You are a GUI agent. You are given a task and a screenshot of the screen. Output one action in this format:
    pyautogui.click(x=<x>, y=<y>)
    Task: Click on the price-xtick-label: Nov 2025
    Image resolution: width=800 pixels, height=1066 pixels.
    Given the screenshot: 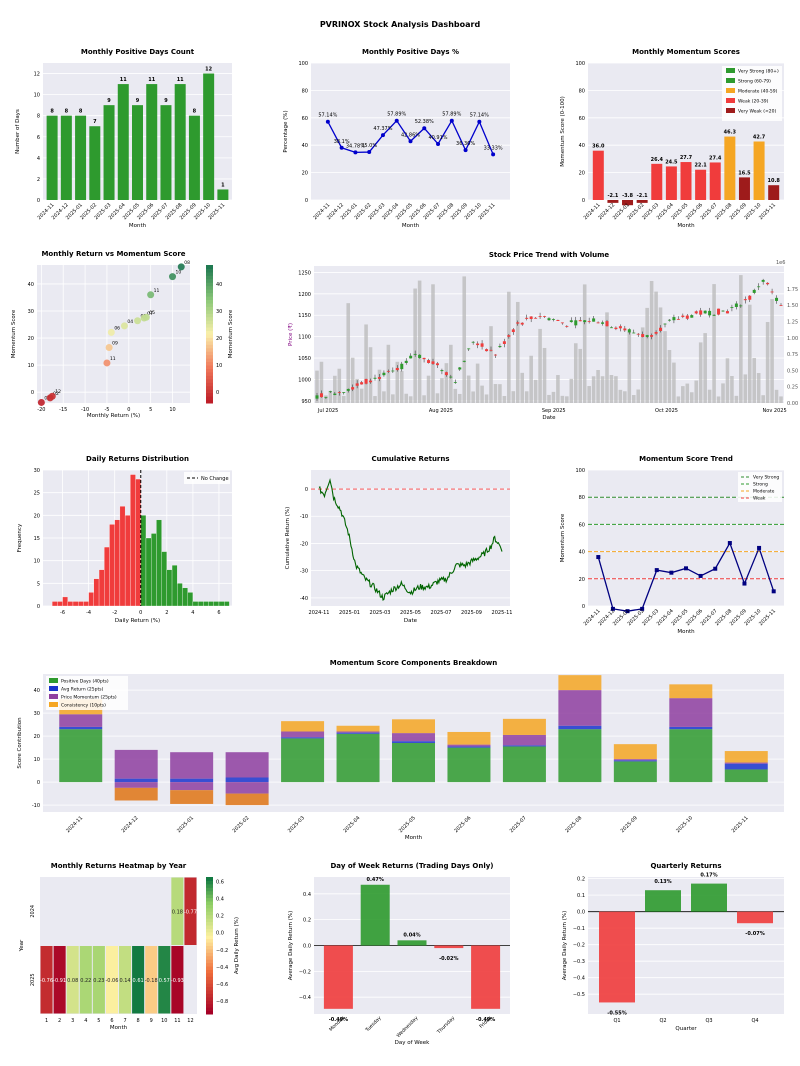 What is the action you would take?
    pyautogui.click(x=775, y=411)
    